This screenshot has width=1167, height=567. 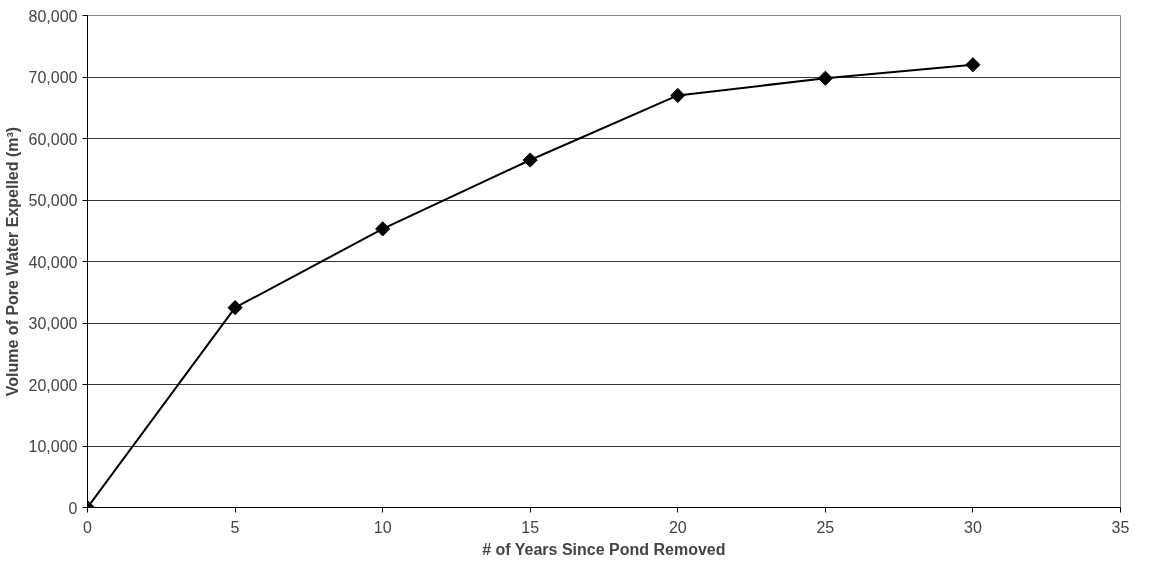 I want to click on y-tick-label: 10,000, so click(x=53, y=446).